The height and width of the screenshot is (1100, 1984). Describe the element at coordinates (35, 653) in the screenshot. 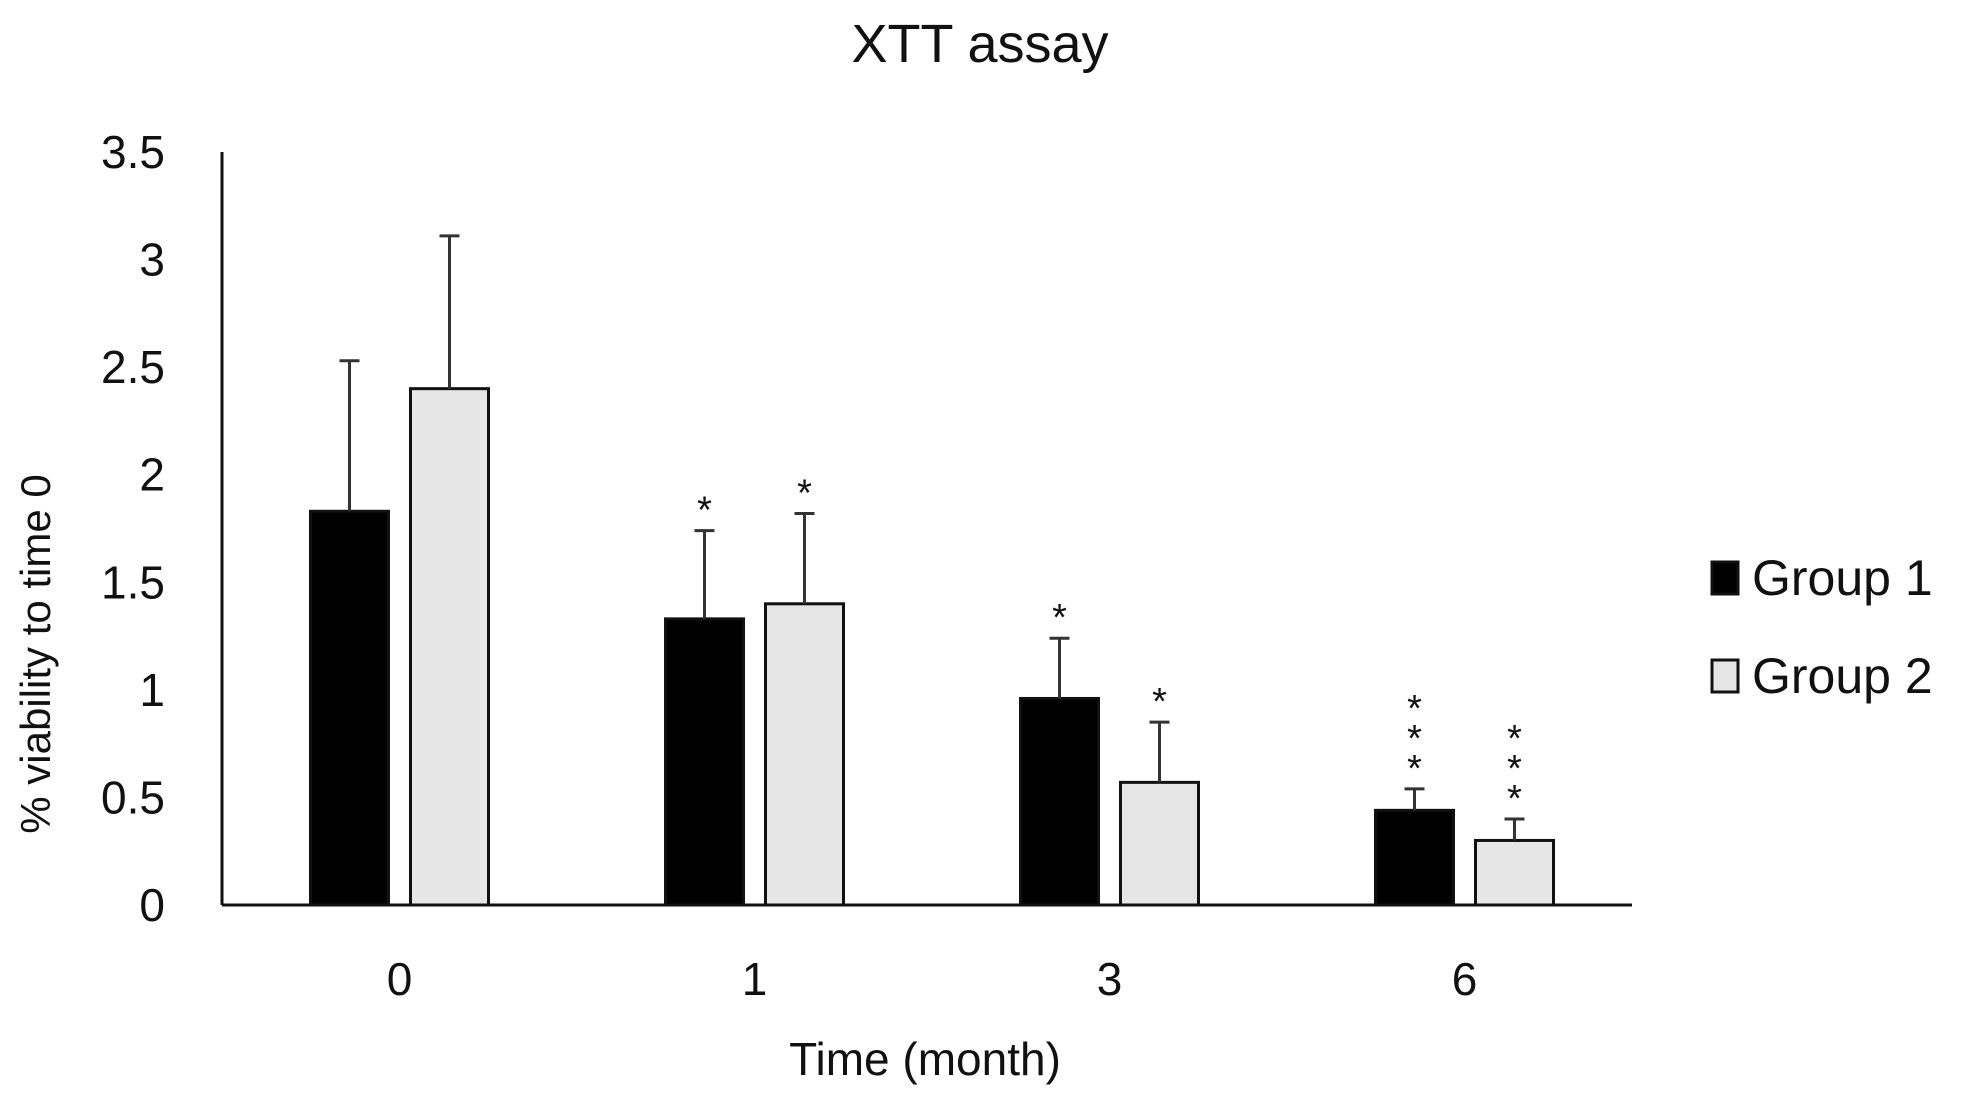

I see `y-axis-label: % viability to time 0` at that location.